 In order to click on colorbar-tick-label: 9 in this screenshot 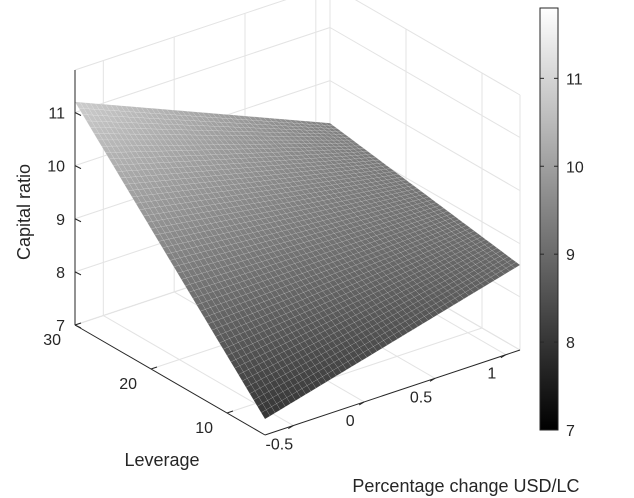, I will do `click(570, 255)`.